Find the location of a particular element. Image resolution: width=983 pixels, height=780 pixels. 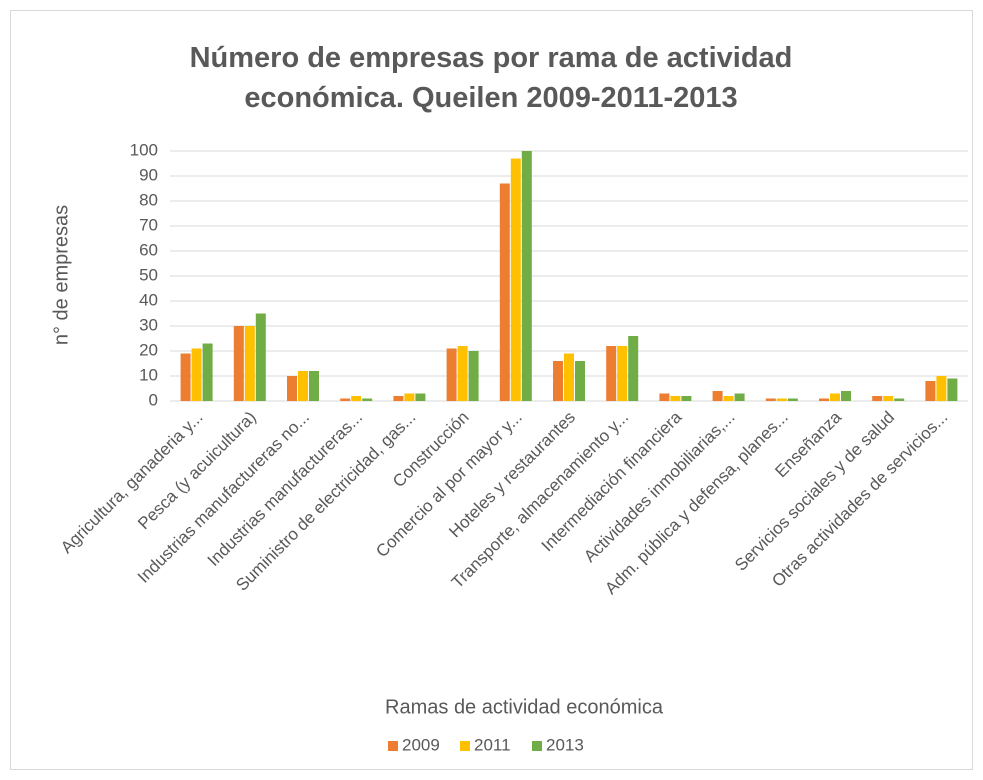

legend-label: 2009 is located at coordinates (421, 744).